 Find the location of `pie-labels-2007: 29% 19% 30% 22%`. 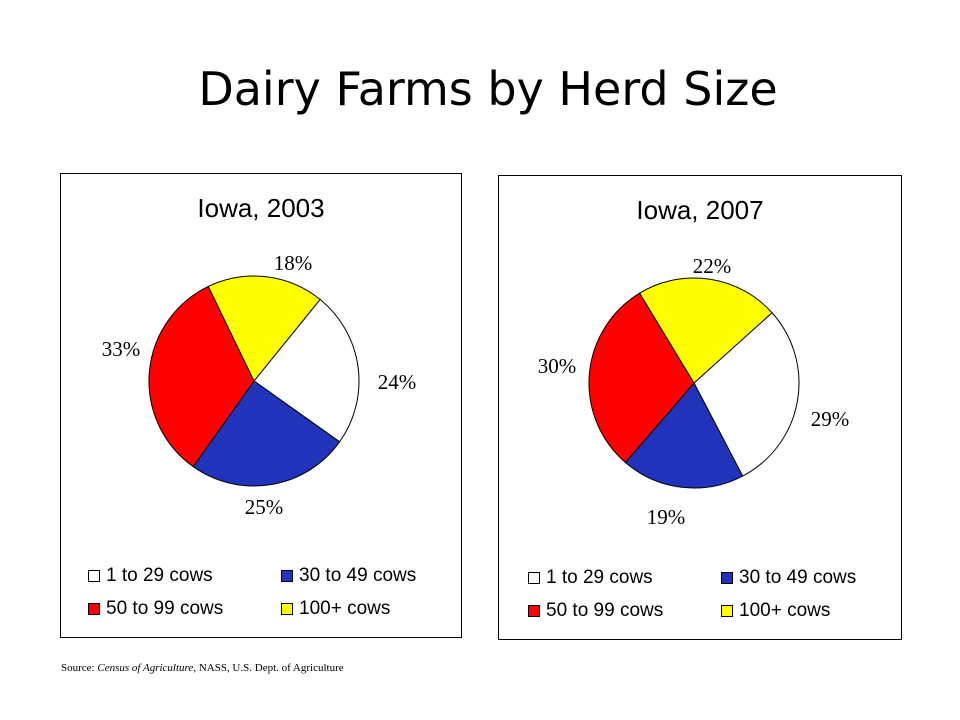

pie-labels-2007: 29% 19% 30% 22% is located at coordinates (694, 391).